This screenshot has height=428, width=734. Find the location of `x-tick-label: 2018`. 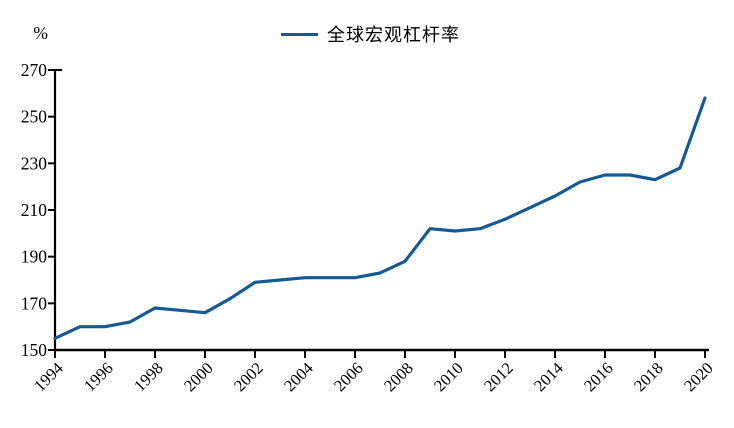

x-tick-label: 2018 is located at coordinates (648, 376).